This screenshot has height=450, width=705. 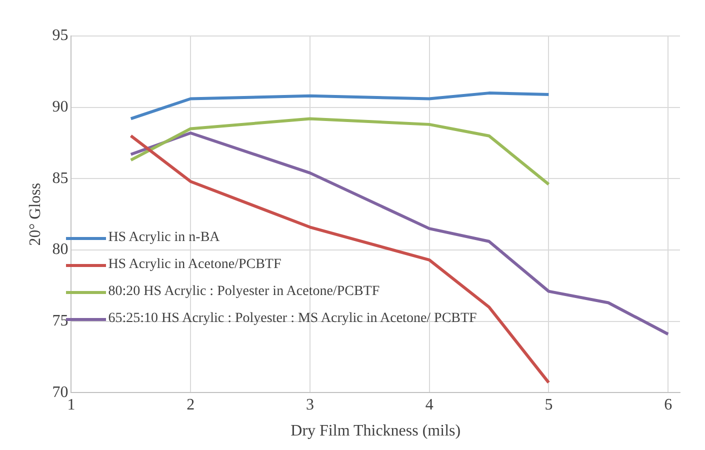 What do you see at coordinates (60, 107) in the screenshot?
I see `y-tick-label: 90` at bounding box center [60, 107].